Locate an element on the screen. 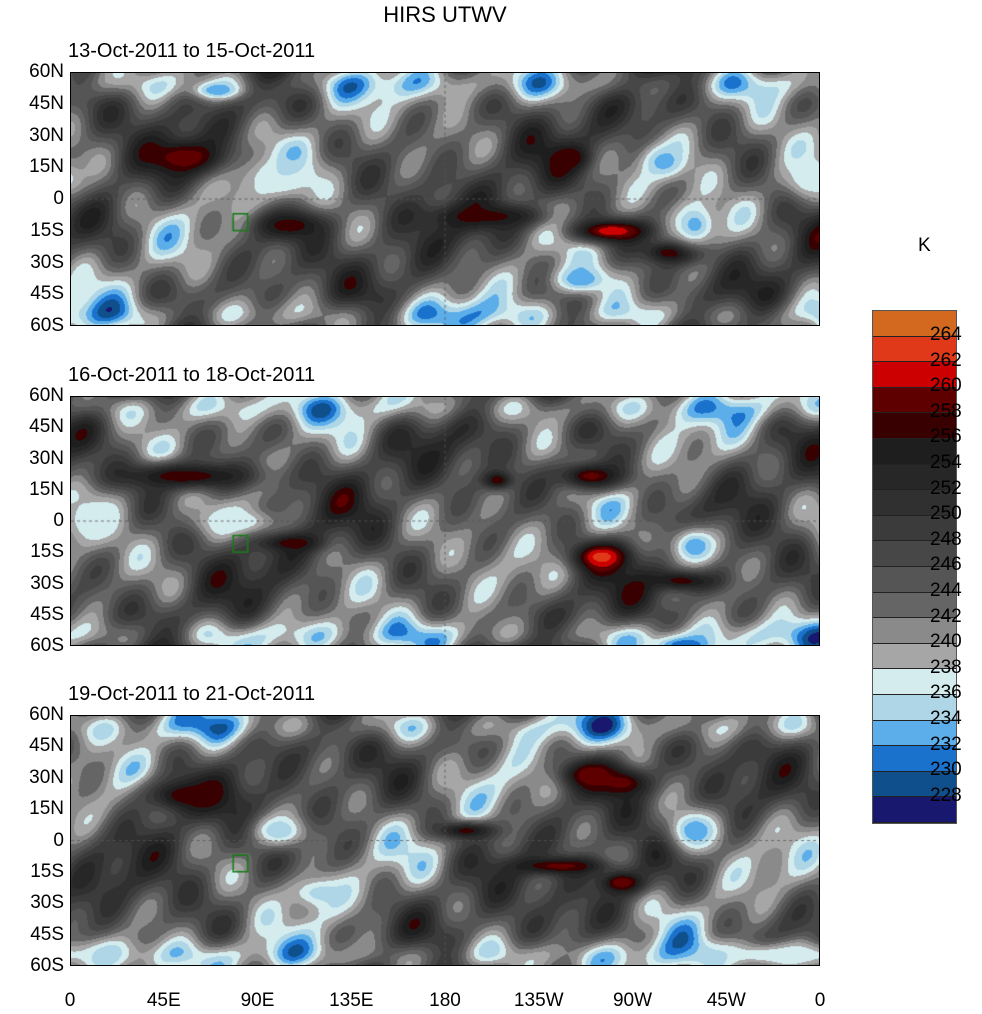  lon-tick-label: 180 is located at coordinates (445, 1000).